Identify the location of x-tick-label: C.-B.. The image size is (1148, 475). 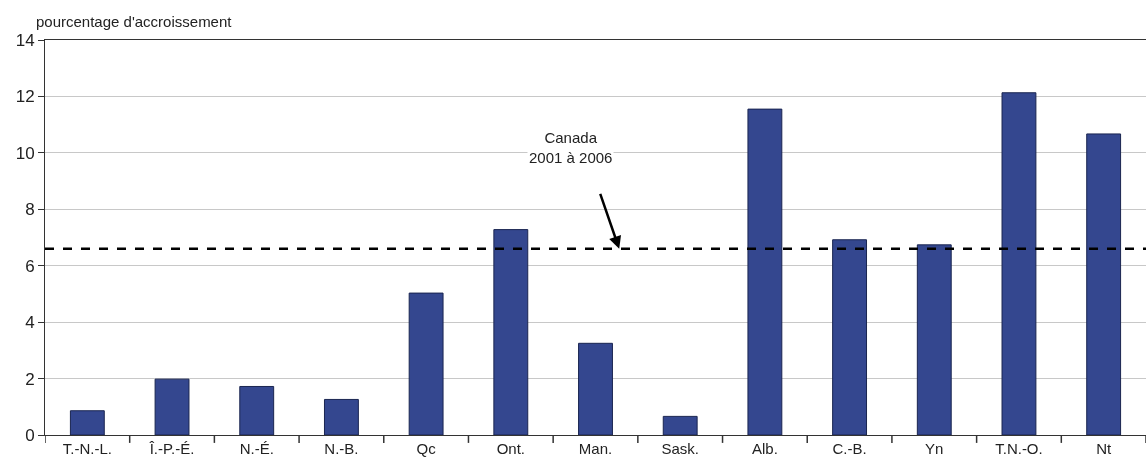
(849, 448).